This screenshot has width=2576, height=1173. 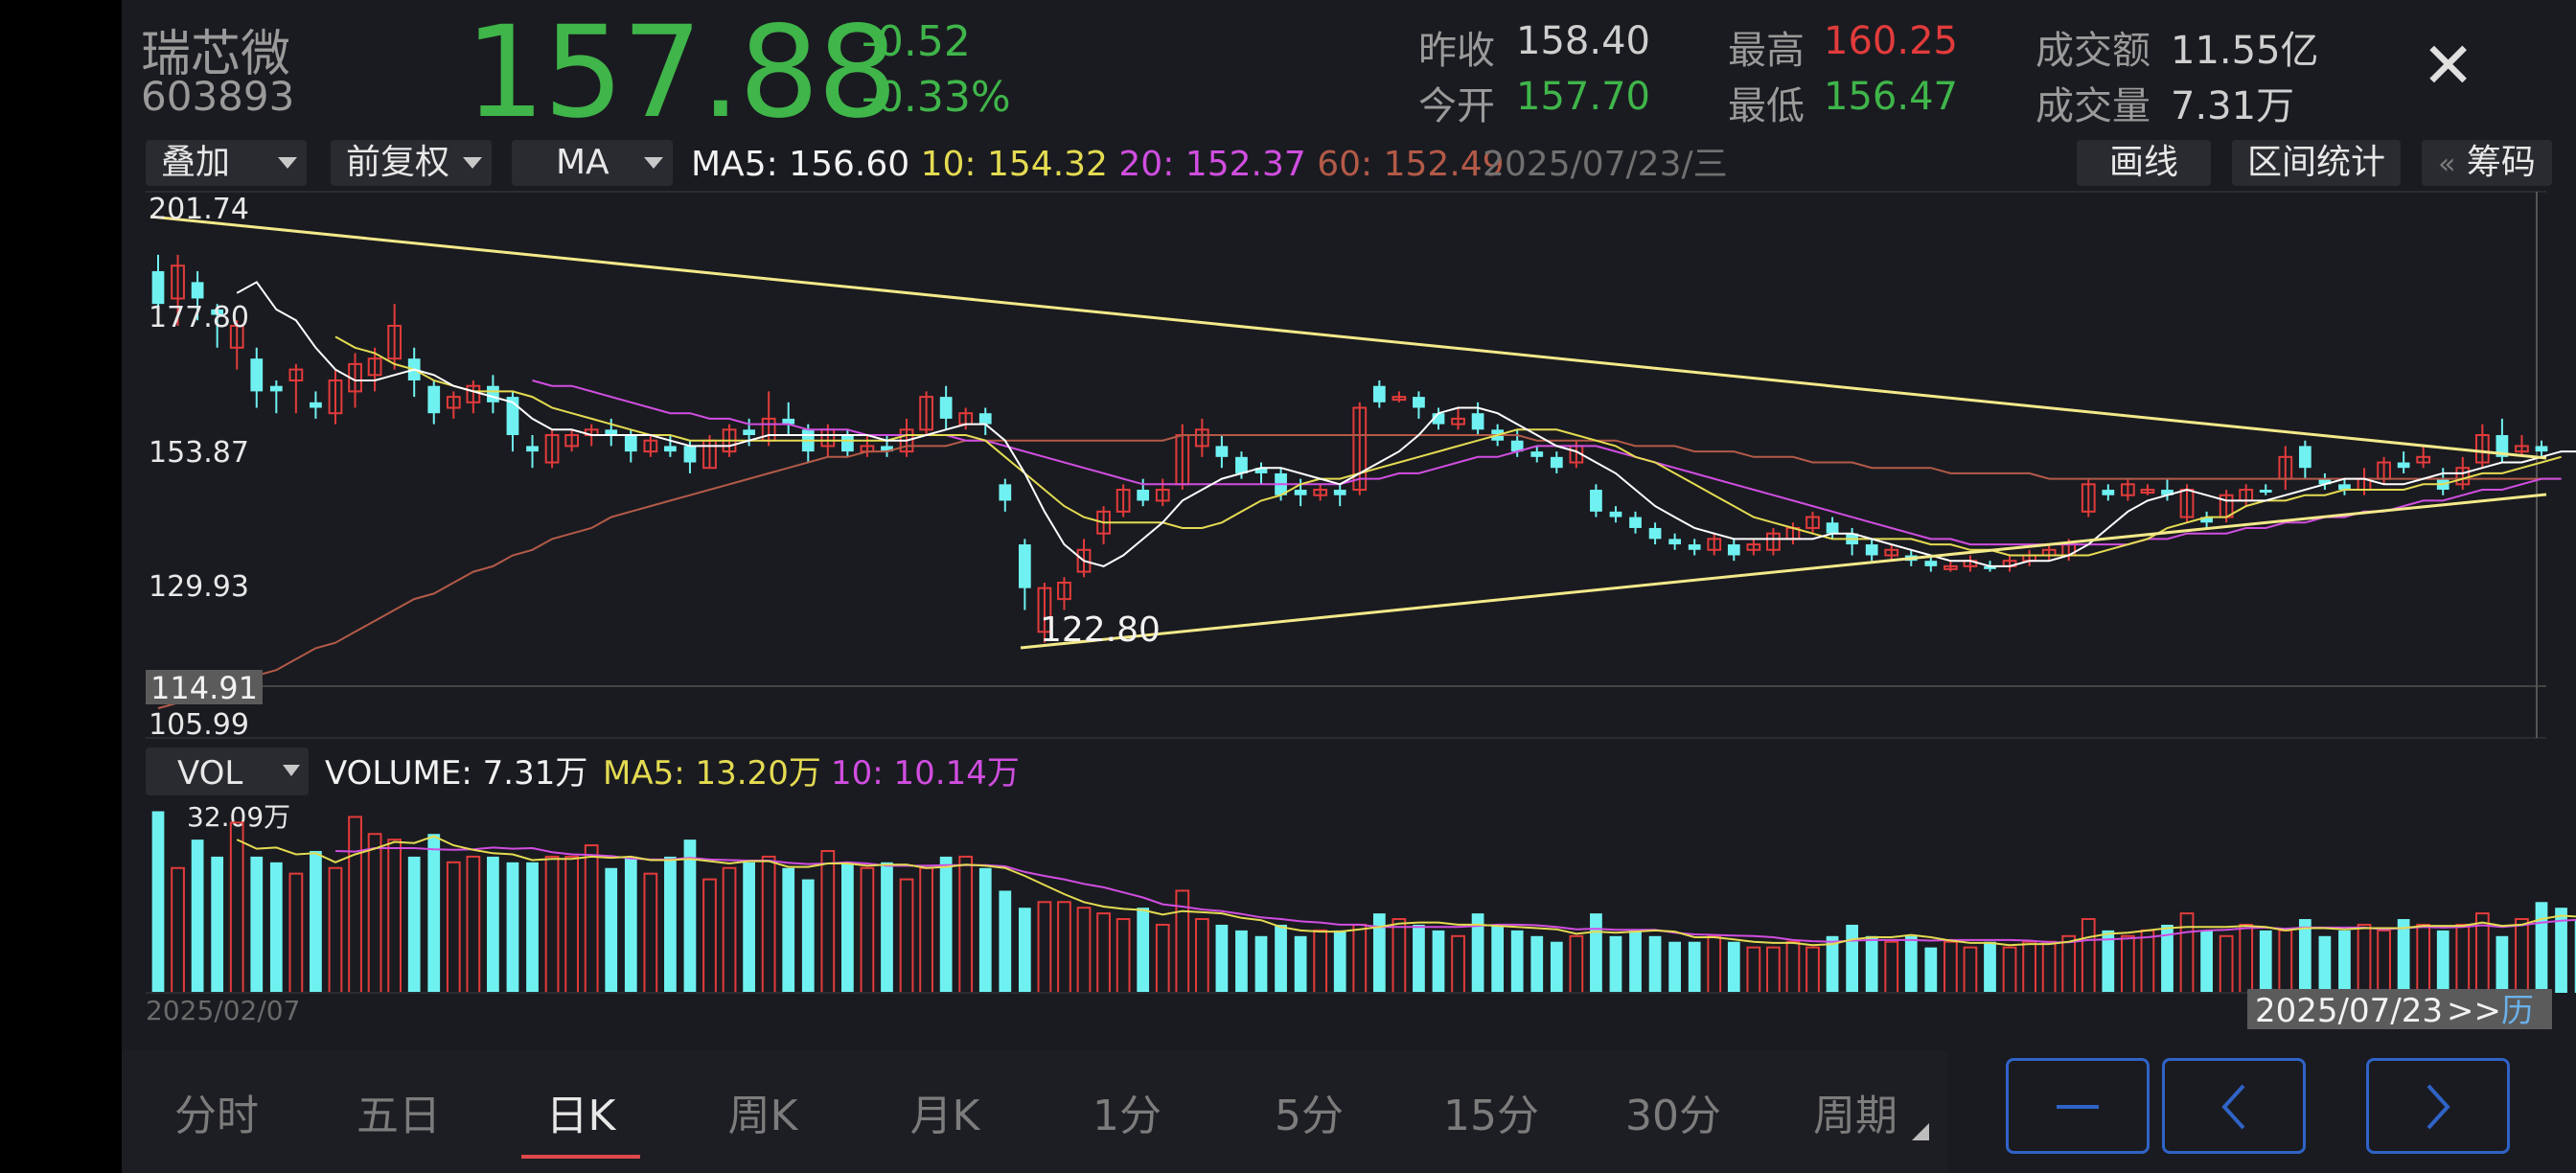 What do you see at coordinates (2448, 66) in the screenshot?
I see `close-icon: ✕` at bounding box center [2448, 66].